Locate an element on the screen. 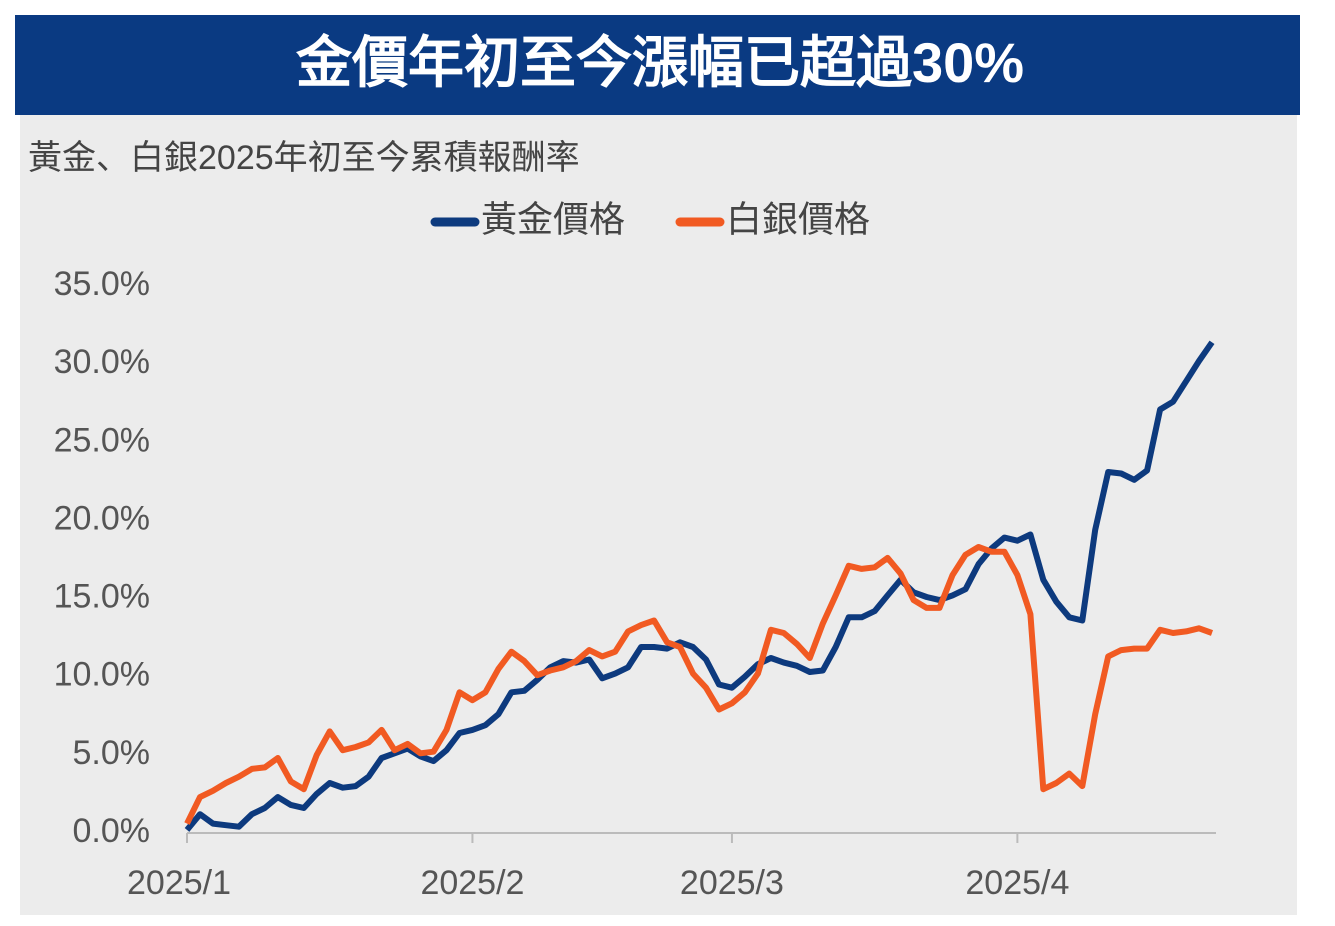 The width and height of the screenshot is (1335, 926). title-banner is located at coordinates (657, 65).